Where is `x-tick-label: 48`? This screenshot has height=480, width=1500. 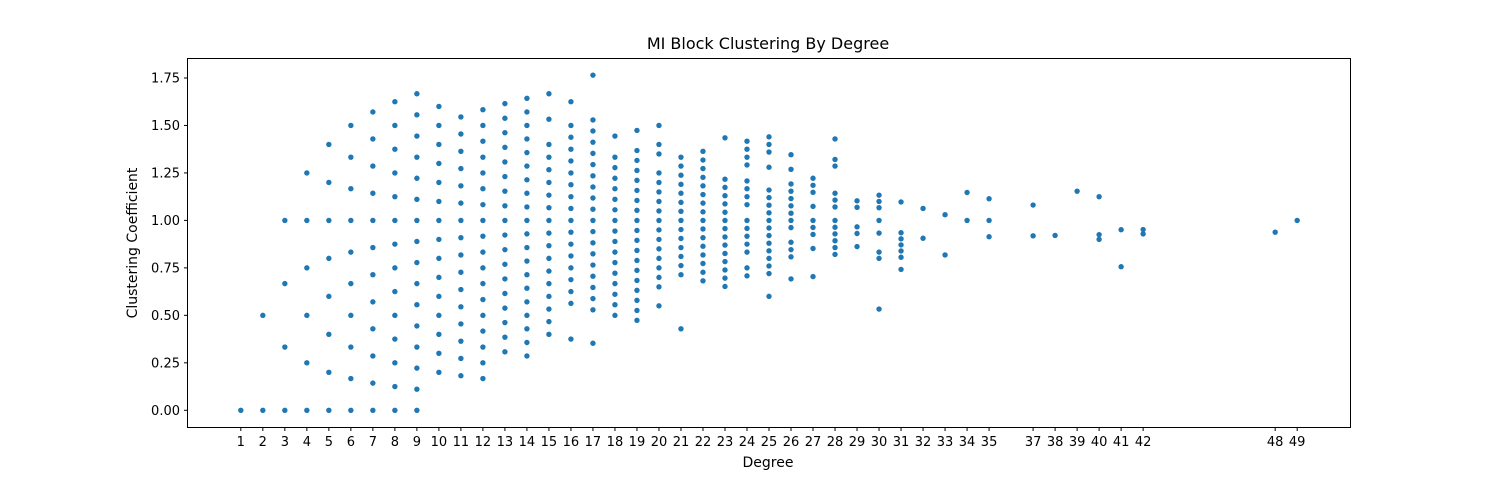
x-tick-label: 48 is located at coordinates (1275, 442).